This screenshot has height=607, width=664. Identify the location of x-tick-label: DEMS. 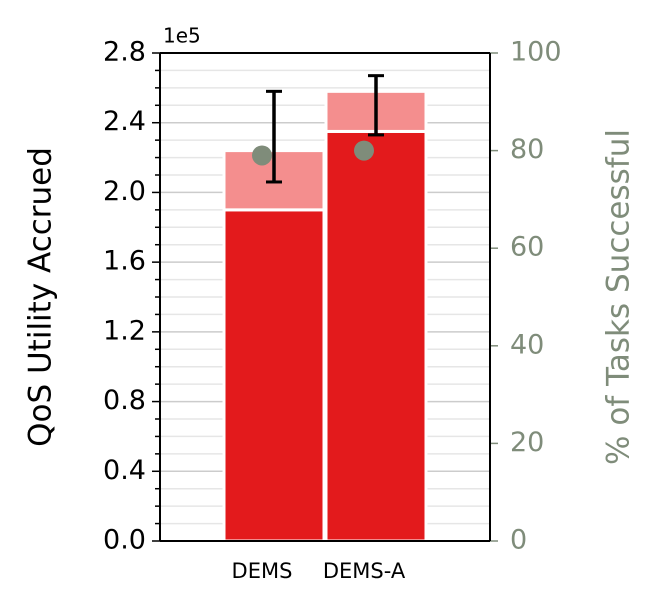
(262, 571).